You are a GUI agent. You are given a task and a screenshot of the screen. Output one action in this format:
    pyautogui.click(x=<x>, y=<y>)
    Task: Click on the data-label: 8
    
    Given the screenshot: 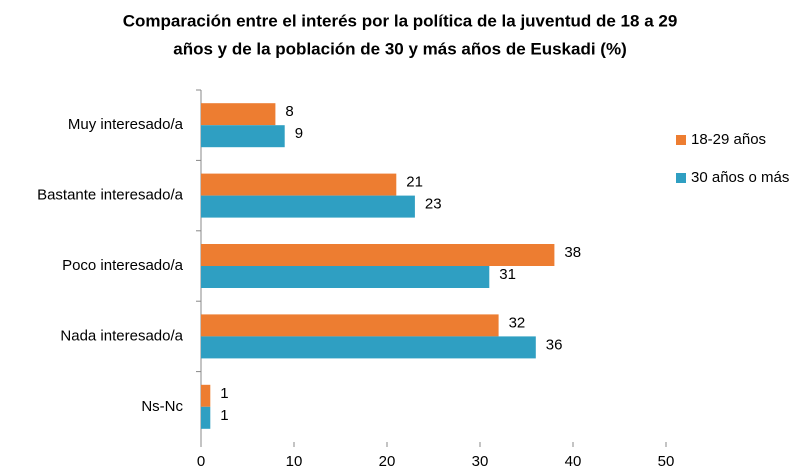 What is the action you would take?
    pyautogui.click(x=289, y=111)
    